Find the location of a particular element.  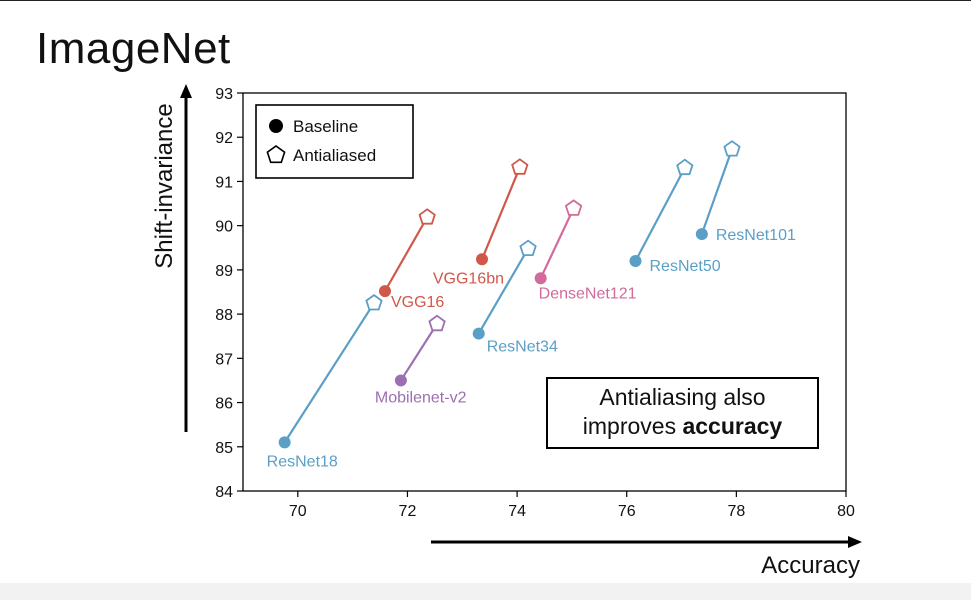

y-tick-label: 84 is located at coordinates (224, 492).